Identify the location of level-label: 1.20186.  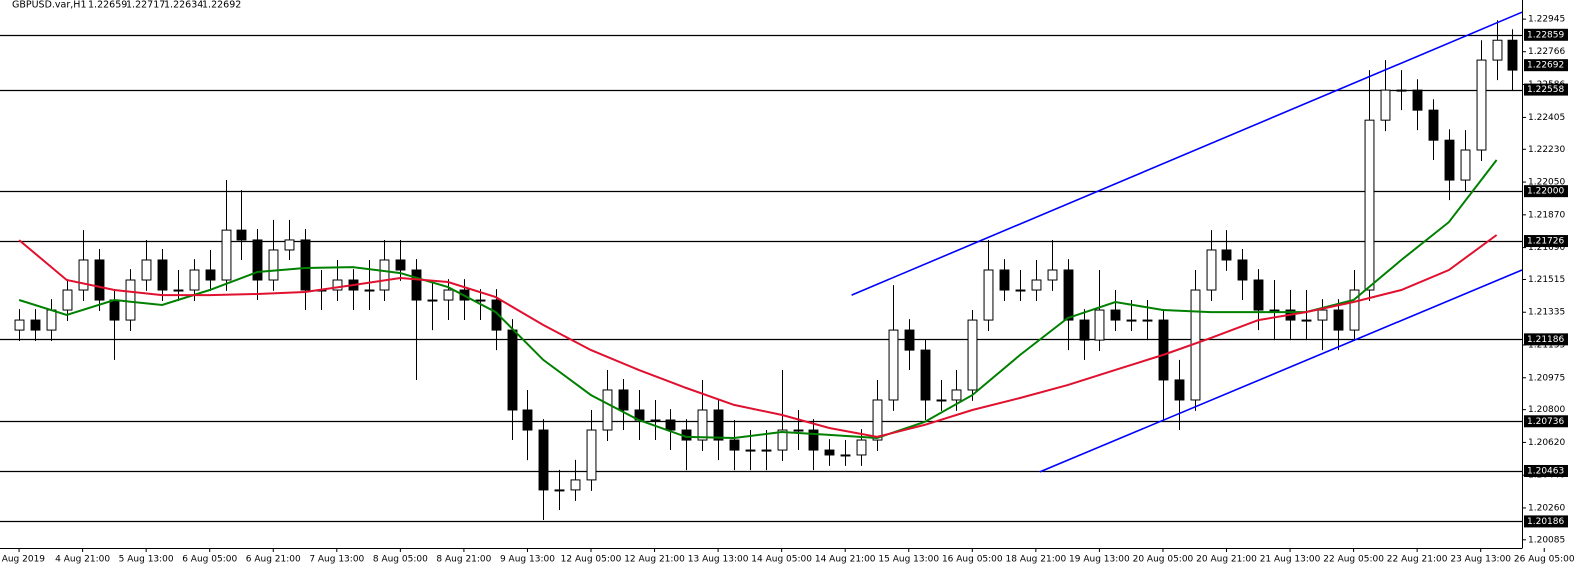
(1545, 522).